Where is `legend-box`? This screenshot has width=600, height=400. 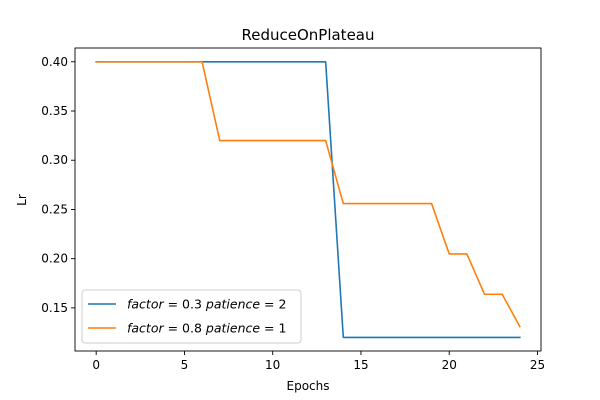 legend-box is located at coordinates (191, 316).